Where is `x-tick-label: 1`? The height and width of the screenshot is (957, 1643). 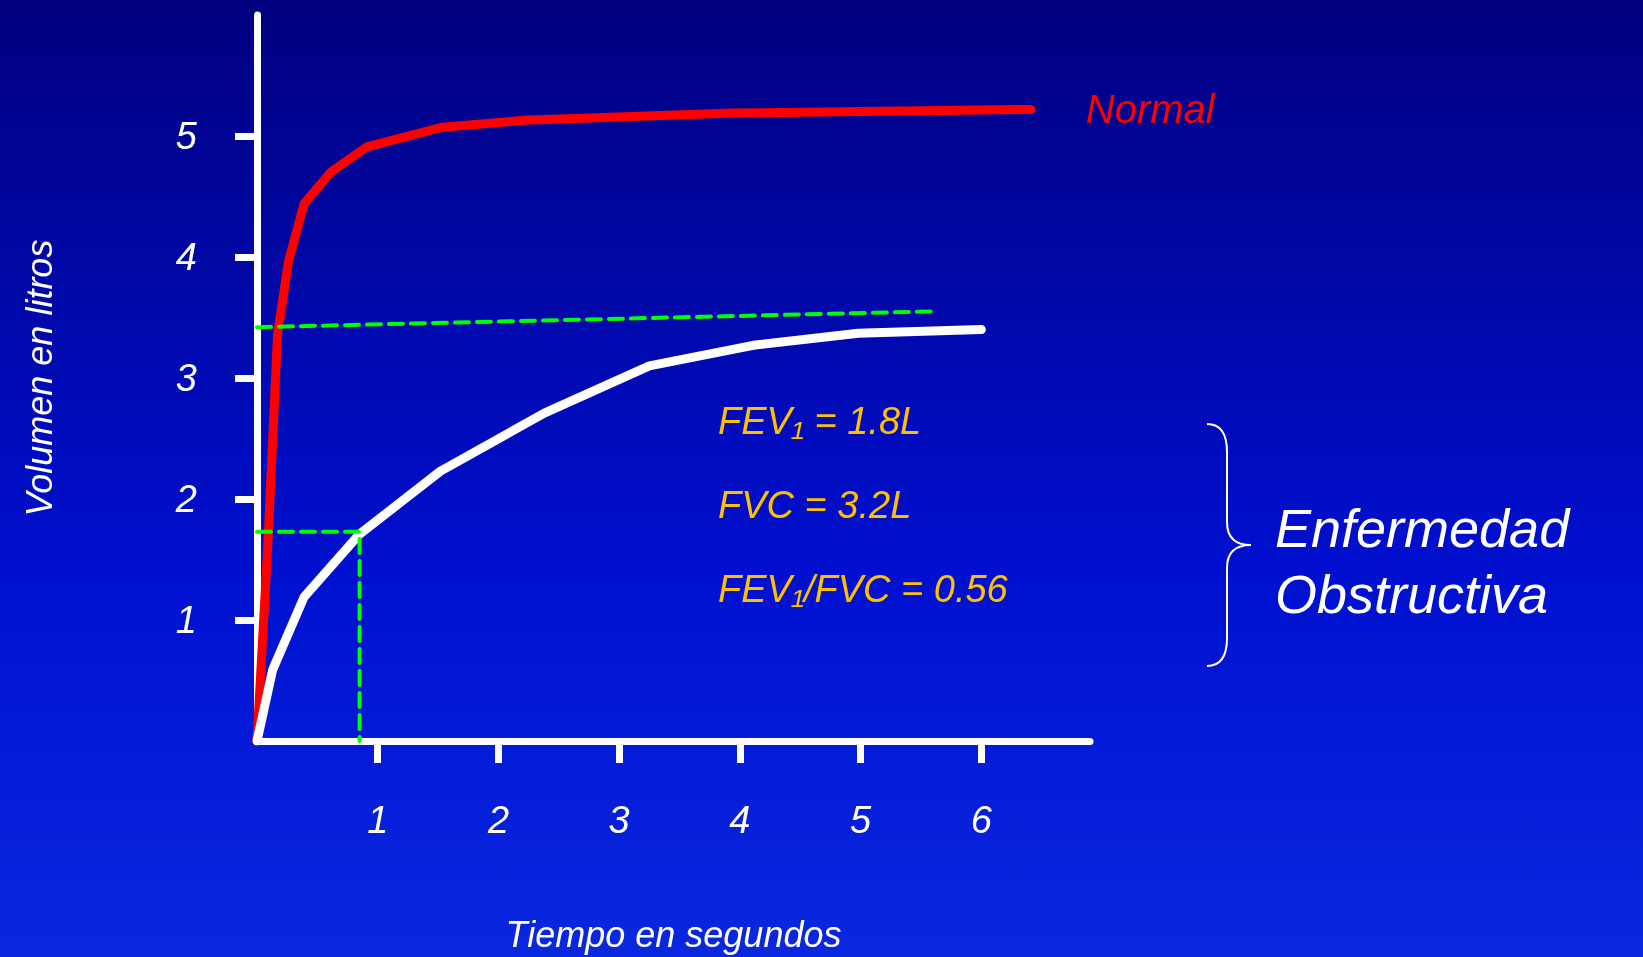 x-tick-label: 1 is located at coordinates (378, 820).